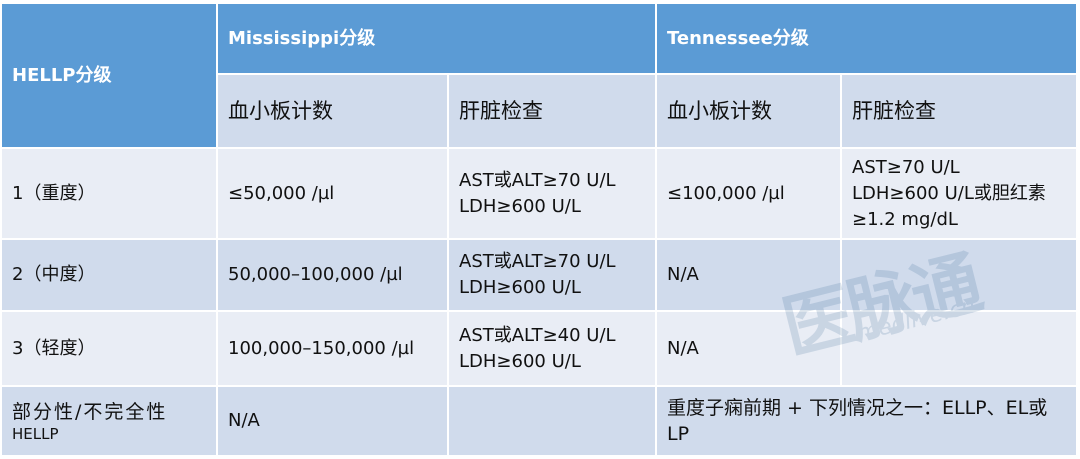 This screenshot has width=1080, height=459. I want to click on row-label: 1（重度）, so click(109, 193).